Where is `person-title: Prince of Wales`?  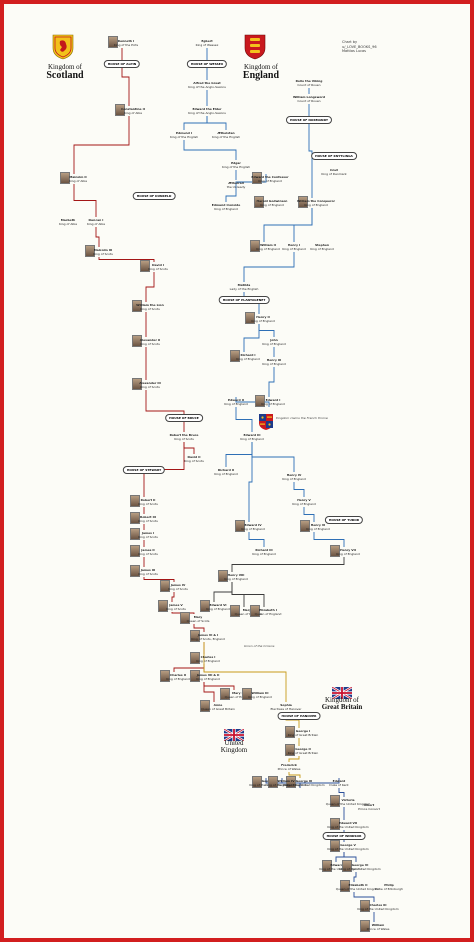
person-title: Prince of Wales is located at coordinates (378, 928).